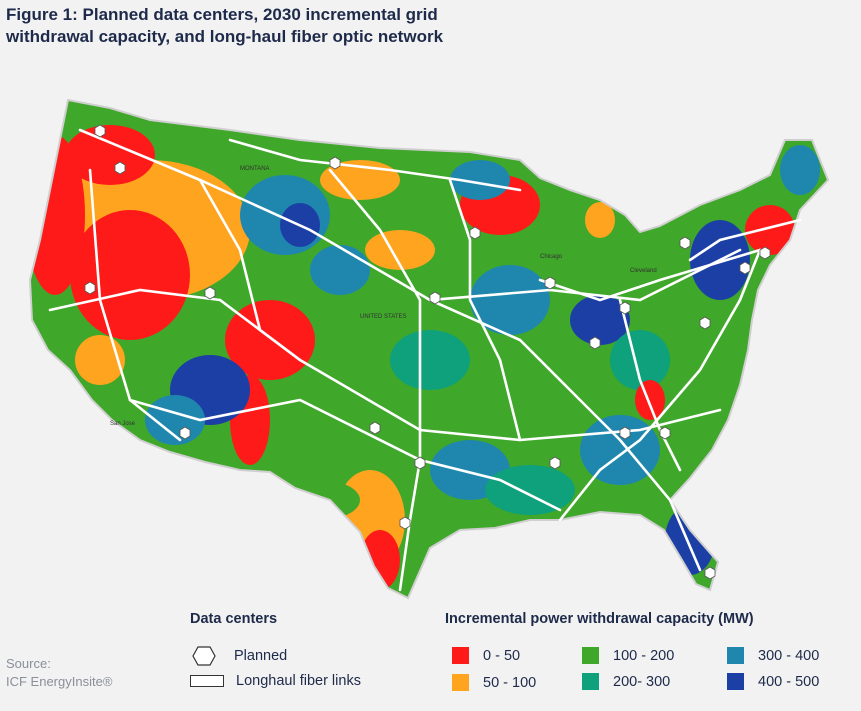 The image size is (861, 711). What do you see at coordinates (590, 681) in the screenshot?
I see `legend-bin-3-swatch` at bounding box center [590, 681].